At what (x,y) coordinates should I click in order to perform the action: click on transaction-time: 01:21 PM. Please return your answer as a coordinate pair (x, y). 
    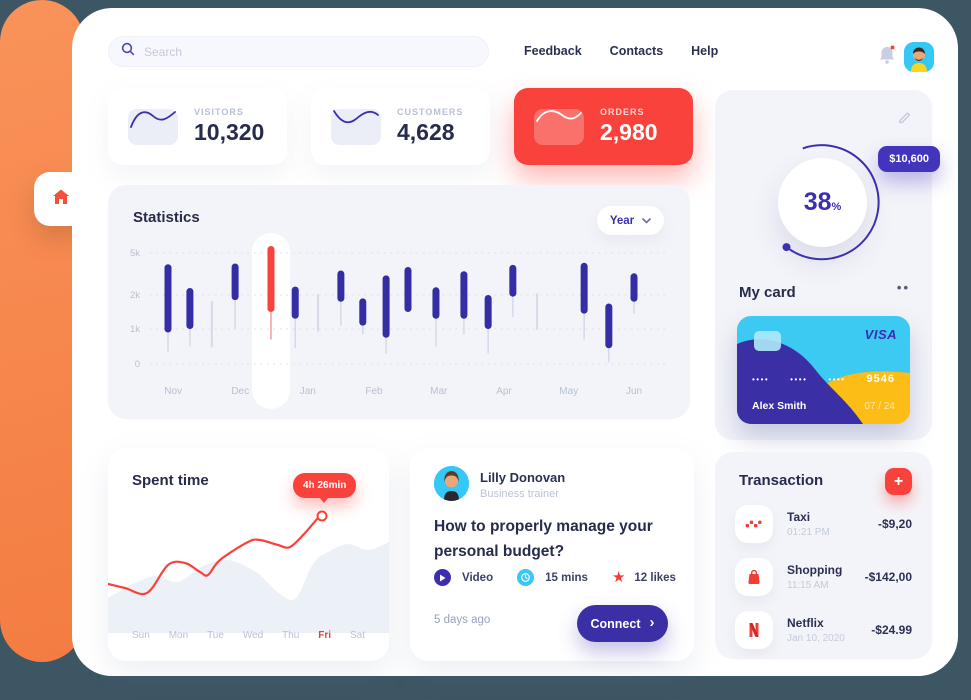
    Looking at the image, I should click on (808, 532).